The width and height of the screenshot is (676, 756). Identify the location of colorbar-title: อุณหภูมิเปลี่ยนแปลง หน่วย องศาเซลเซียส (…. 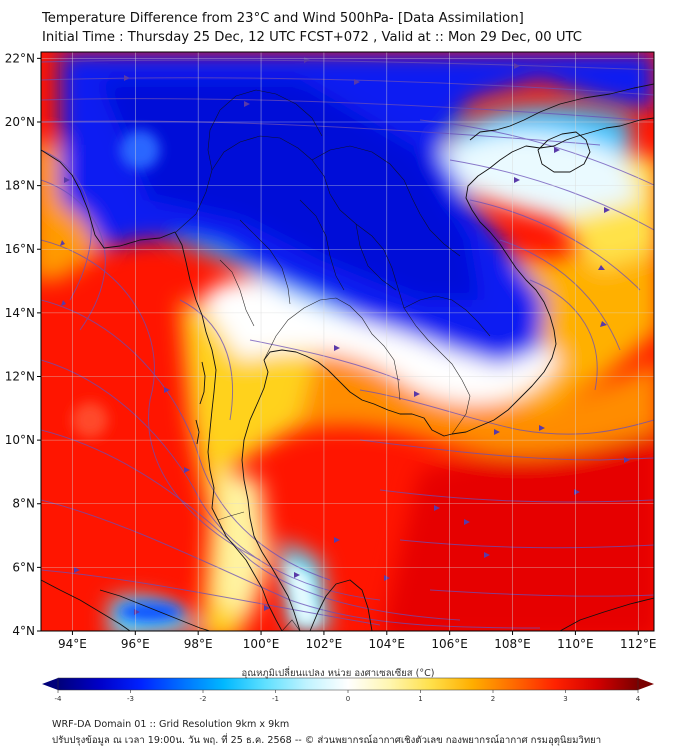
(338, 673).